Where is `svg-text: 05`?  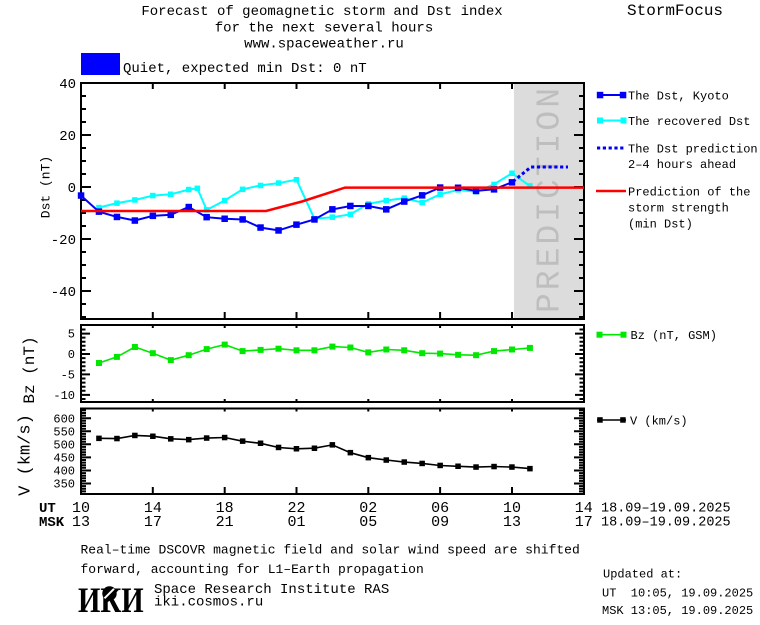
svg-text: 05 is located at coordinates (368, 522).